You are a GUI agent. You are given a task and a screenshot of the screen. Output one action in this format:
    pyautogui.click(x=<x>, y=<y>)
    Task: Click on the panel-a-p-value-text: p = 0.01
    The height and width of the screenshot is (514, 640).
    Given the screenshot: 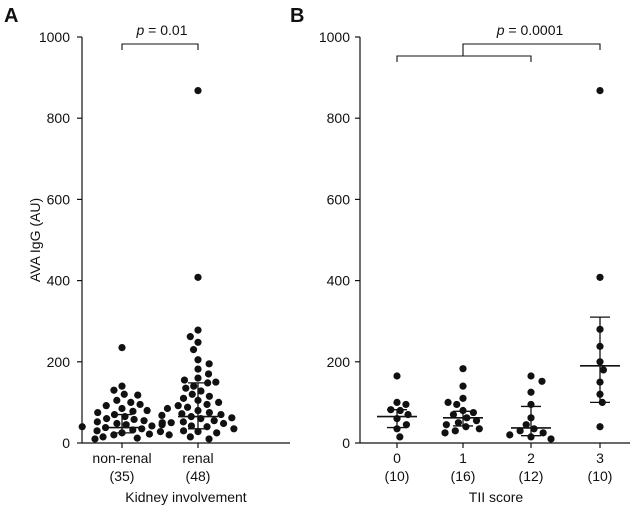 What is the action you would take?
    pyautogui.click(x=162, y=30)
    